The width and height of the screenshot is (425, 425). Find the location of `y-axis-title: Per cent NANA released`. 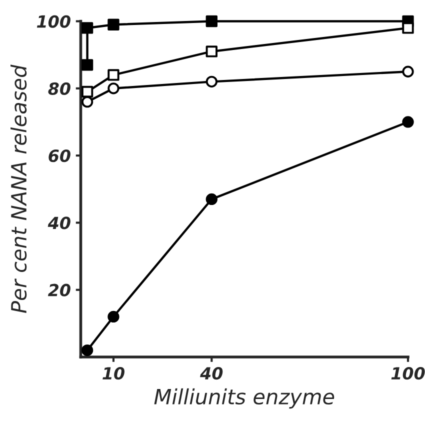

y-axis-title: Per cent NANA released is located at coordinates (18, 188).